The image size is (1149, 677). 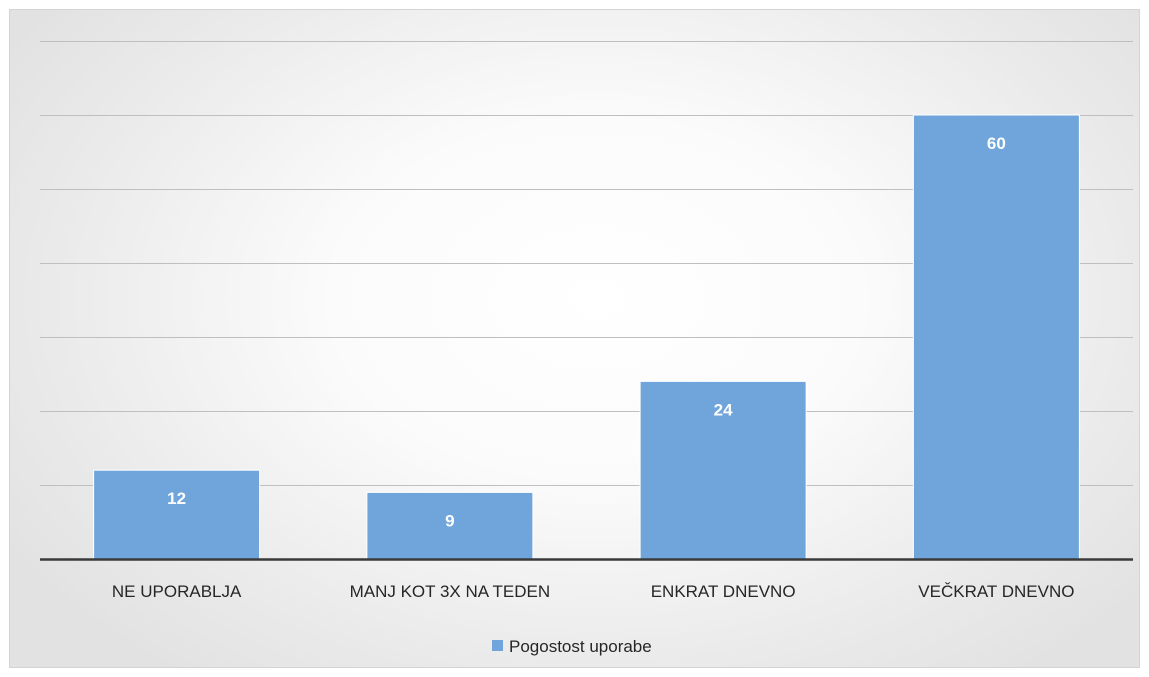 What do you see at coordinates (449, 520) in the screenshot?
I see `data-label-manj-kot-3x-na-teden: 9` at bounding box center [449, 520].